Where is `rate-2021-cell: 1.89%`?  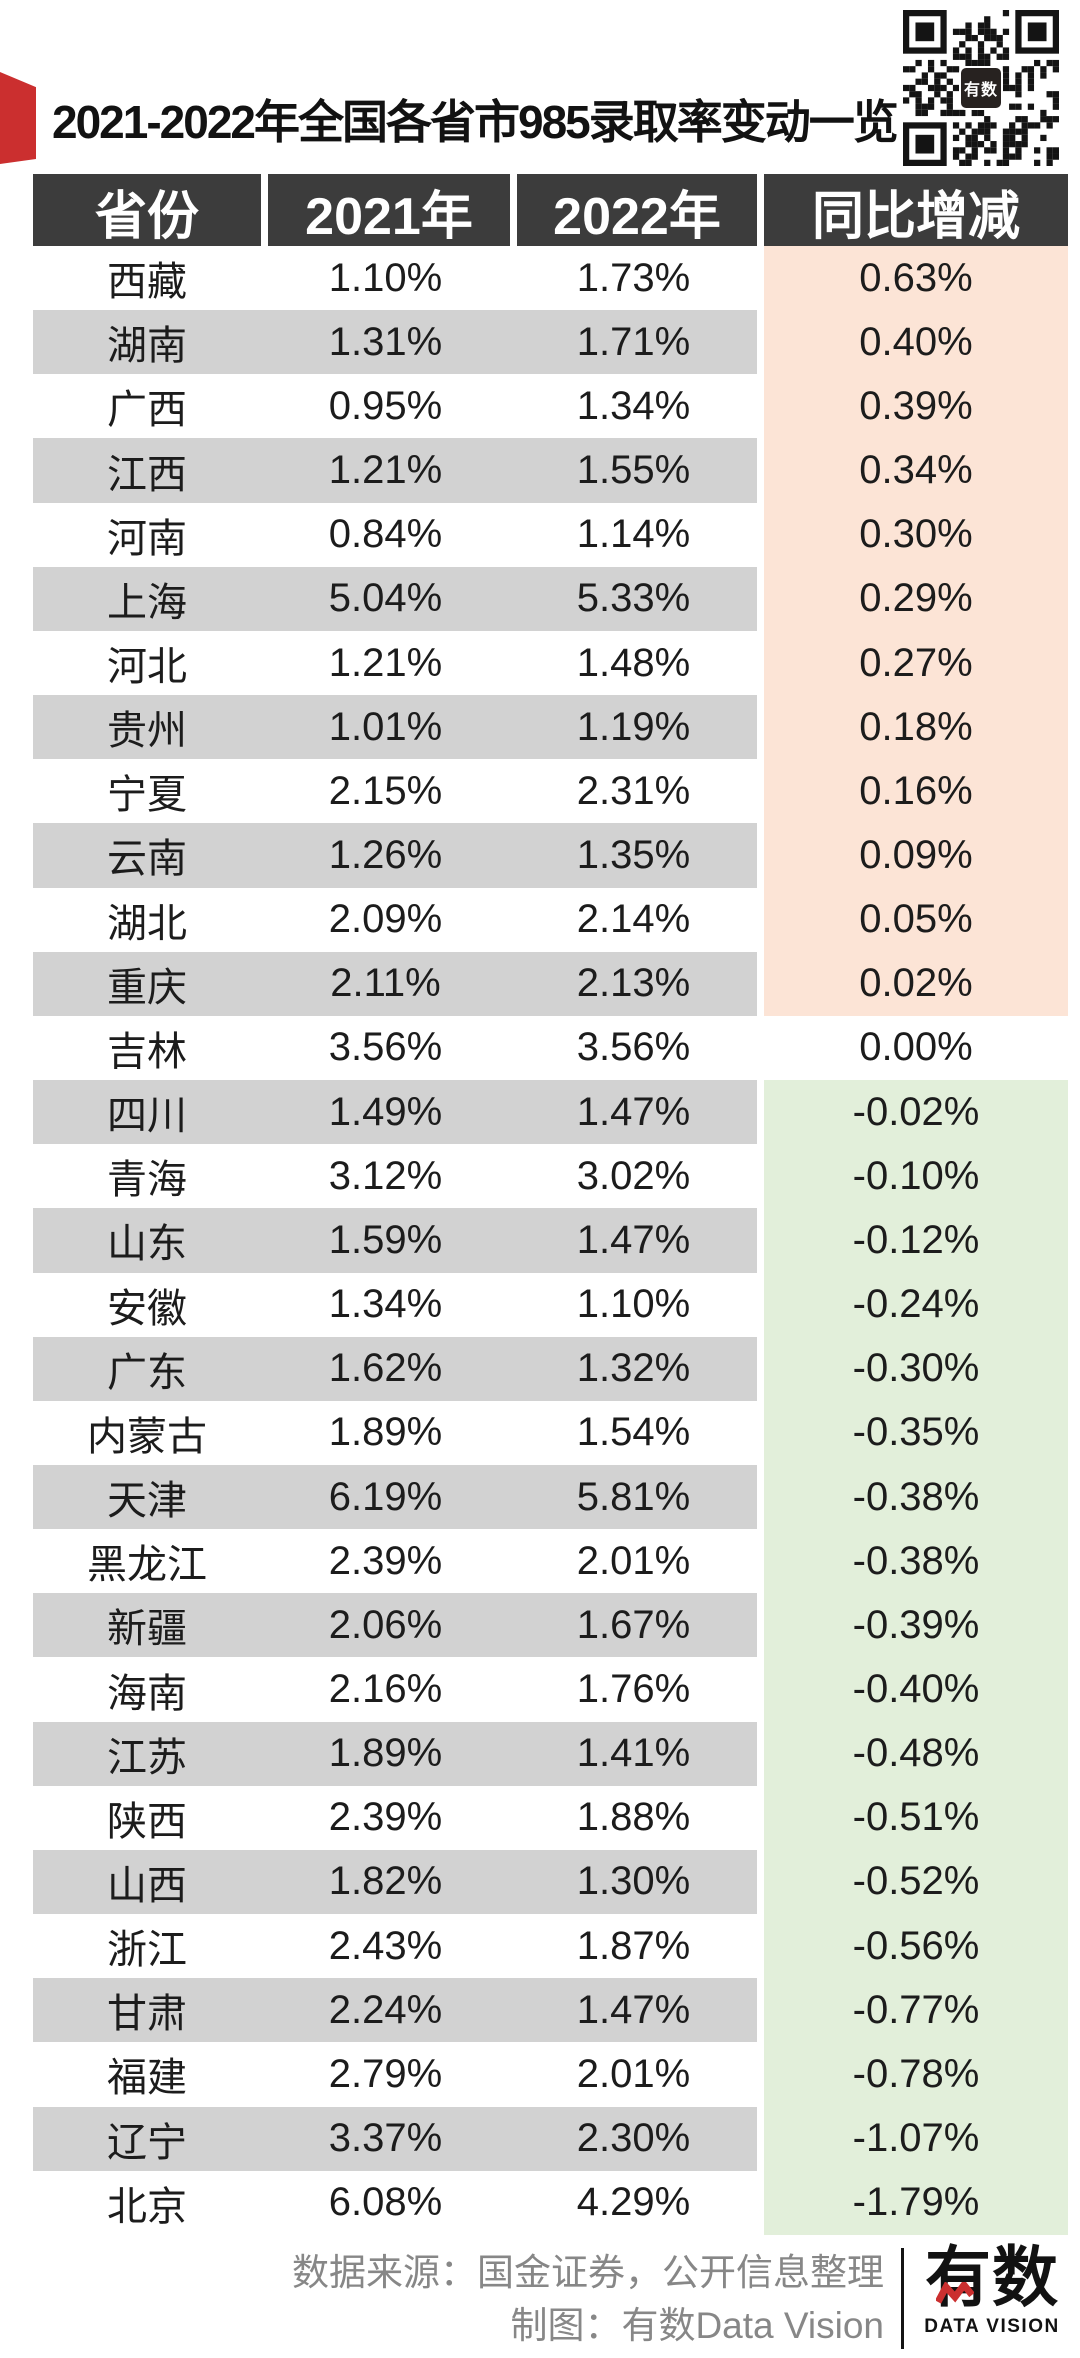 rate-2021-cell: 1.89% is located at coordinates (385, 1432).